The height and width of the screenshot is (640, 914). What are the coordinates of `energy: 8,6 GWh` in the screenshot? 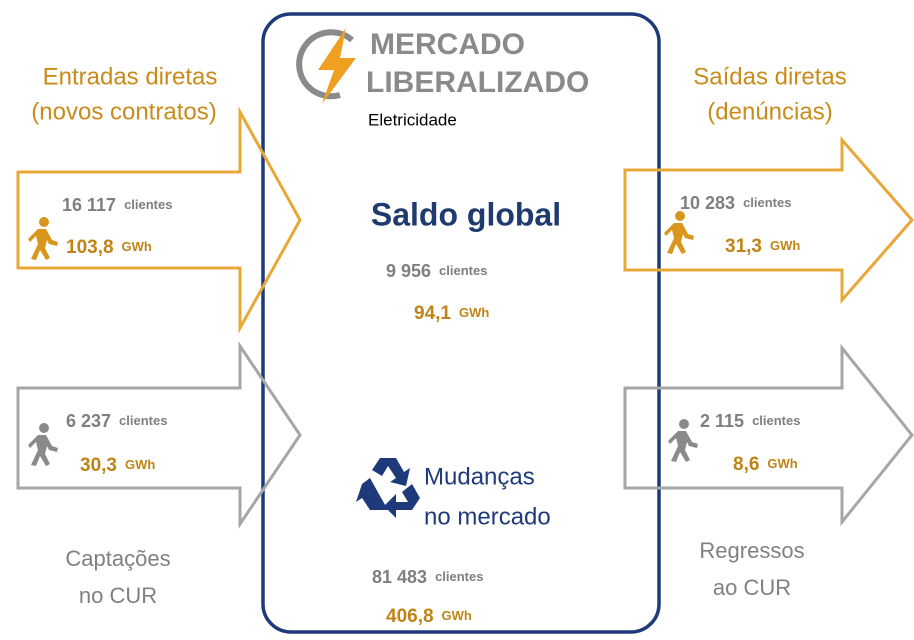 It's located at (765, 464).